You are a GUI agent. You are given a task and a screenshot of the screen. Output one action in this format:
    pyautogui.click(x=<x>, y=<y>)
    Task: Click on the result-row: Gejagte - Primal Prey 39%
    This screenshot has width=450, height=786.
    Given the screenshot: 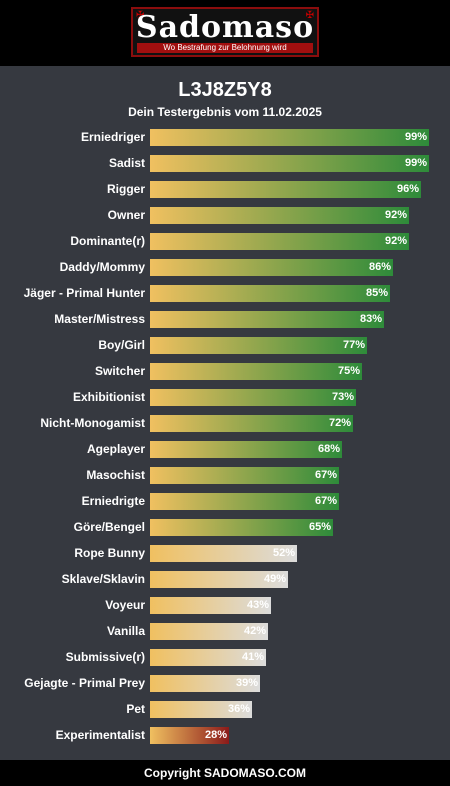 What is the action you would take?
    pyautogui.click(x=225, y=683)
    